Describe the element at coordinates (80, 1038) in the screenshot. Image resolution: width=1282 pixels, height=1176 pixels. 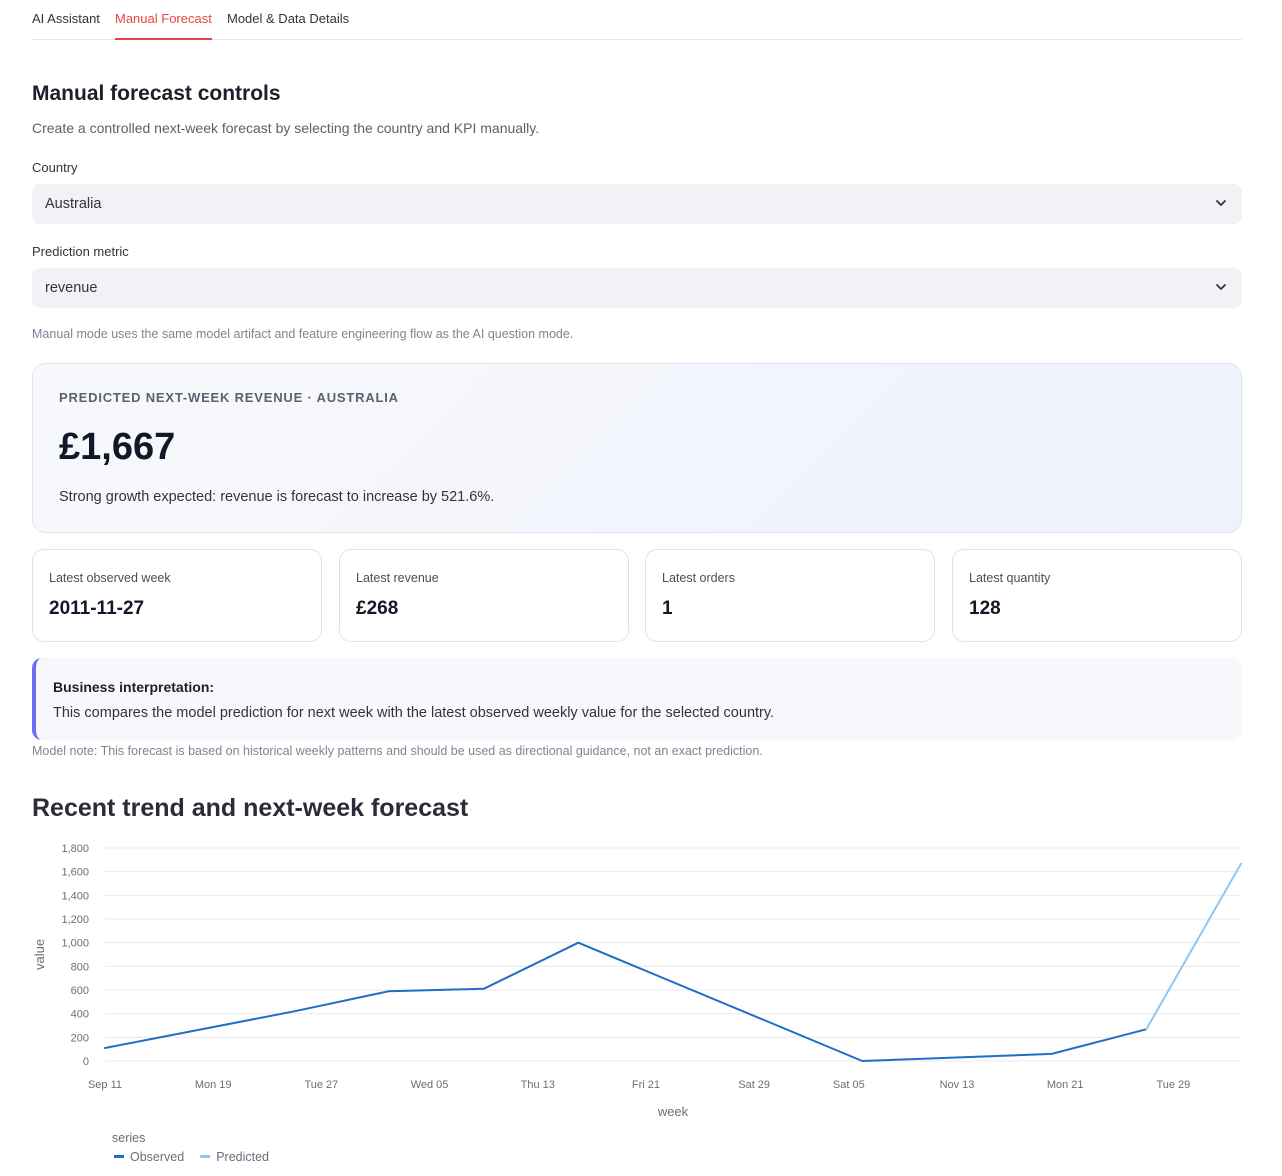
I see `y-tick-label: 200` at that location.